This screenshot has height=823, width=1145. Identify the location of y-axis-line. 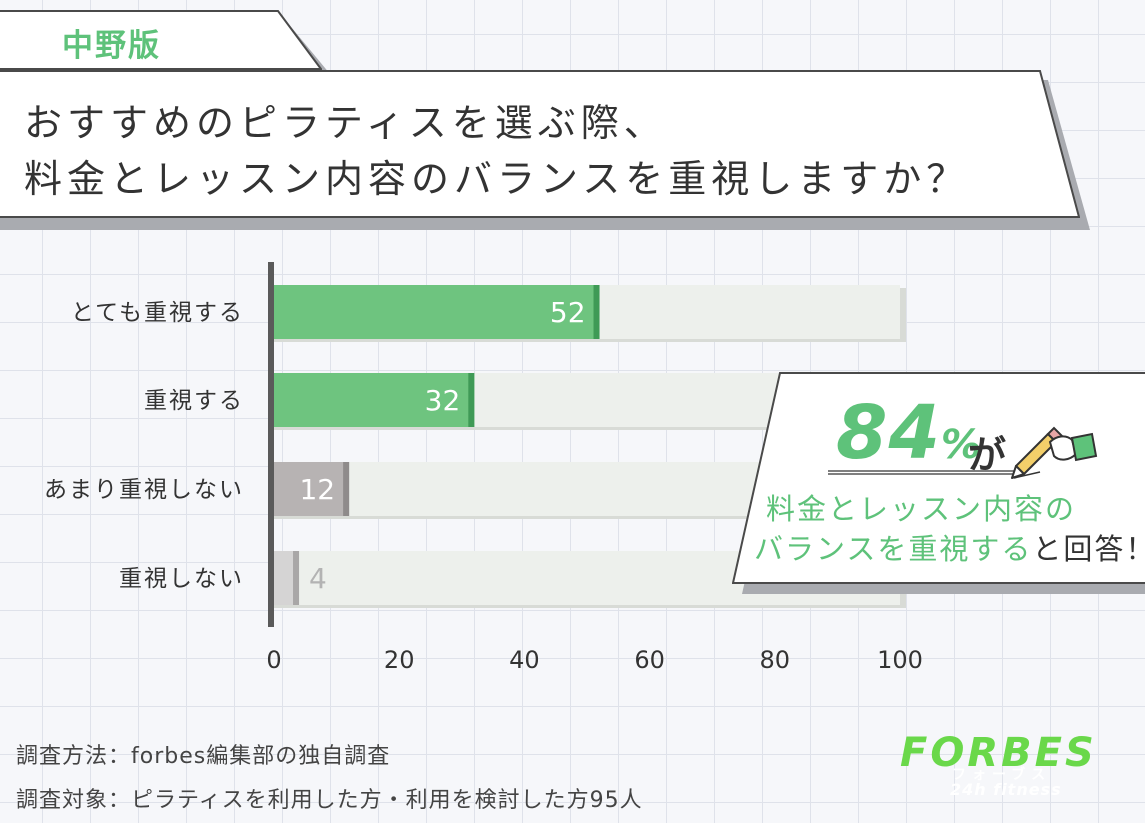
(271, 444).